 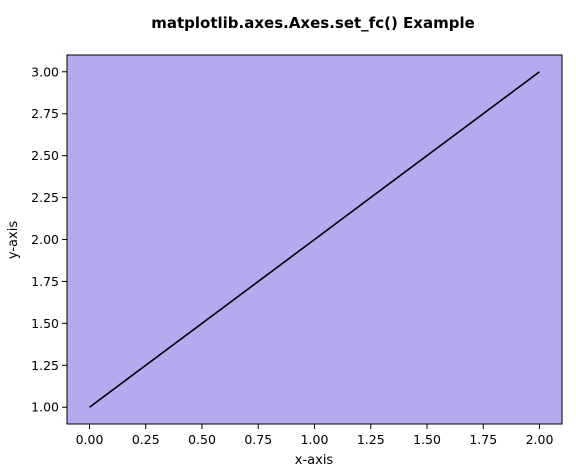 What do you see at coordinates (45, 281) in the screenshot?
I see `y-tick-label: 1.75` at bounding box center [45, 281].